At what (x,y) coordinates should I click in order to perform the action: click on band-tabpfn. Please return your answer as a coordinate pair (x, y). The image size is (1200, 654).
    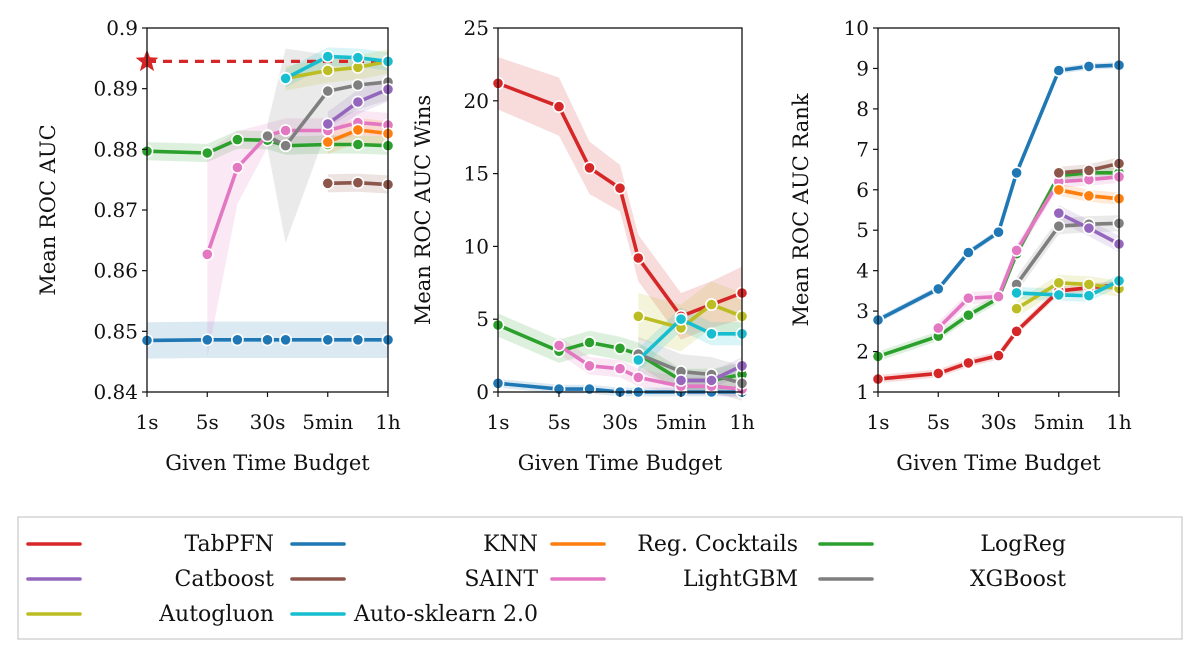
    Looking at the image, I should click on (620, 198).